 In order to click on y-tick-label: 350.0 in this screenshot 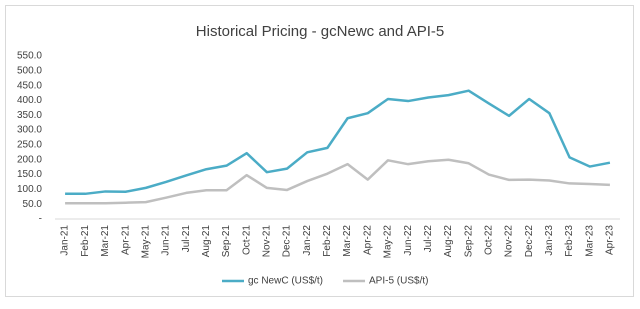, I will do `click(29, 115)`.